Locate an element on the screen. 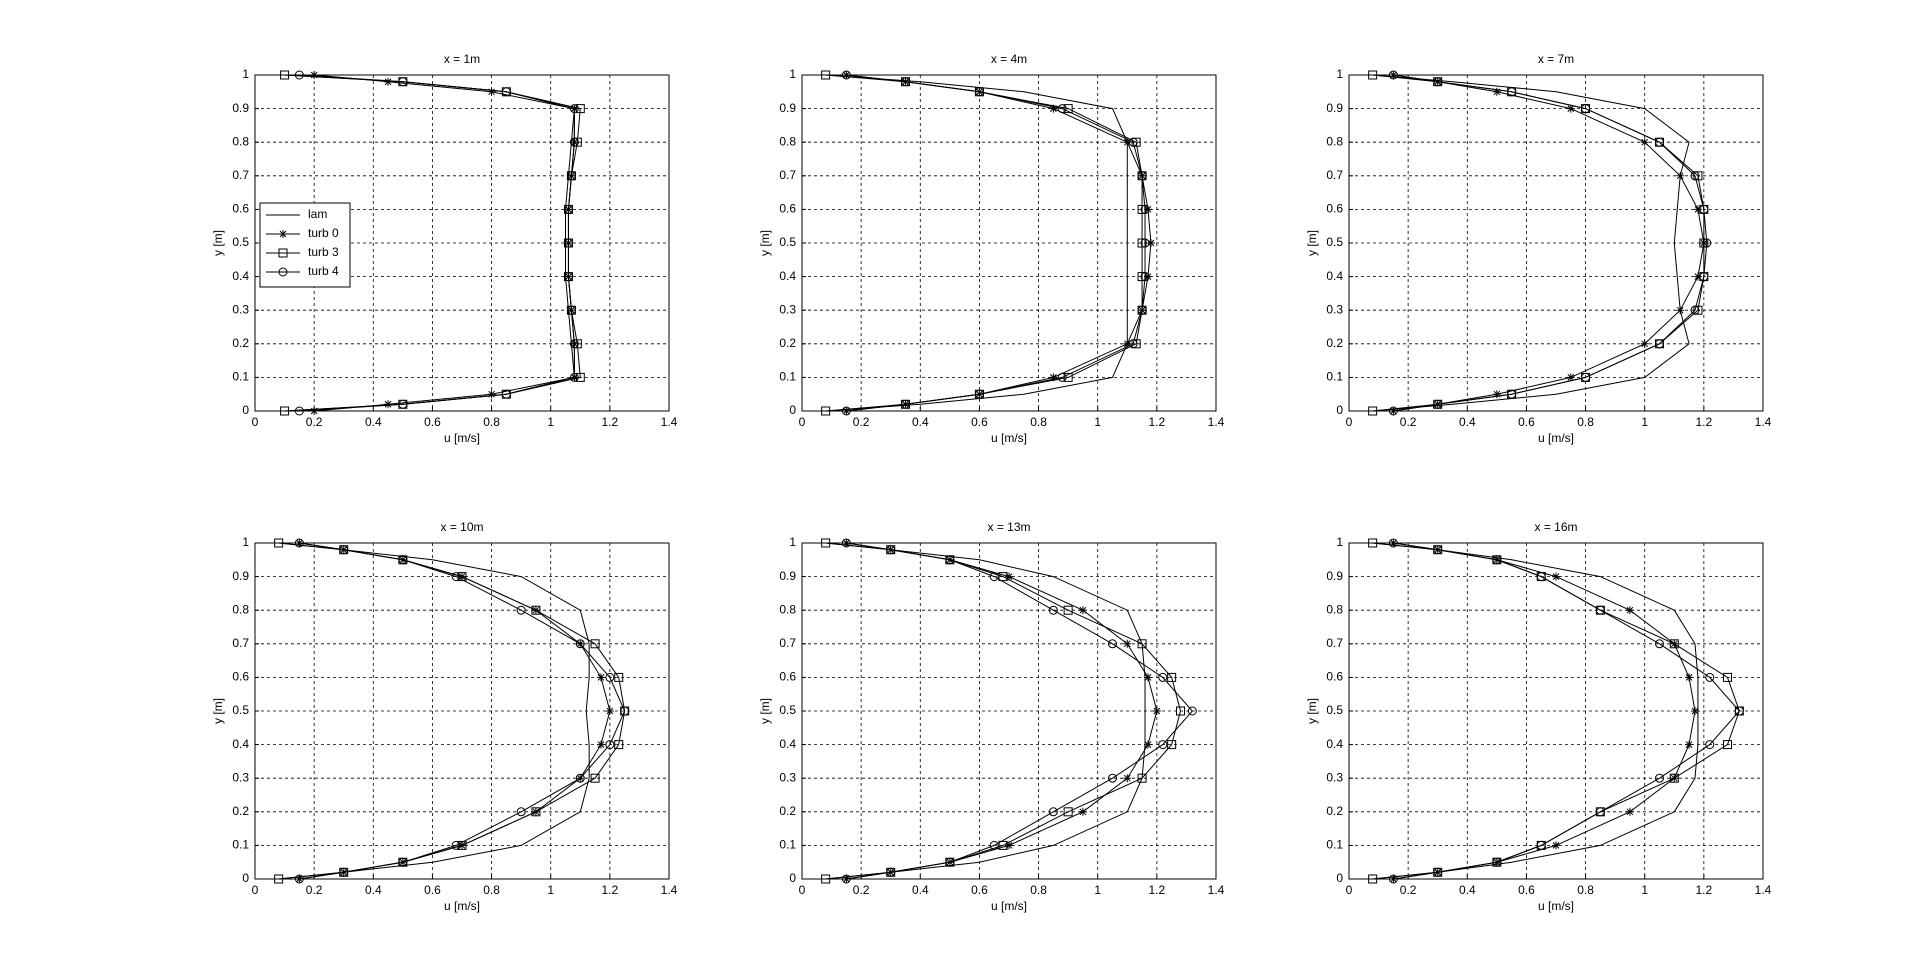 The image size is (1920, 974). x-tick-label: 0.6 is located at coordinates (979, 890).